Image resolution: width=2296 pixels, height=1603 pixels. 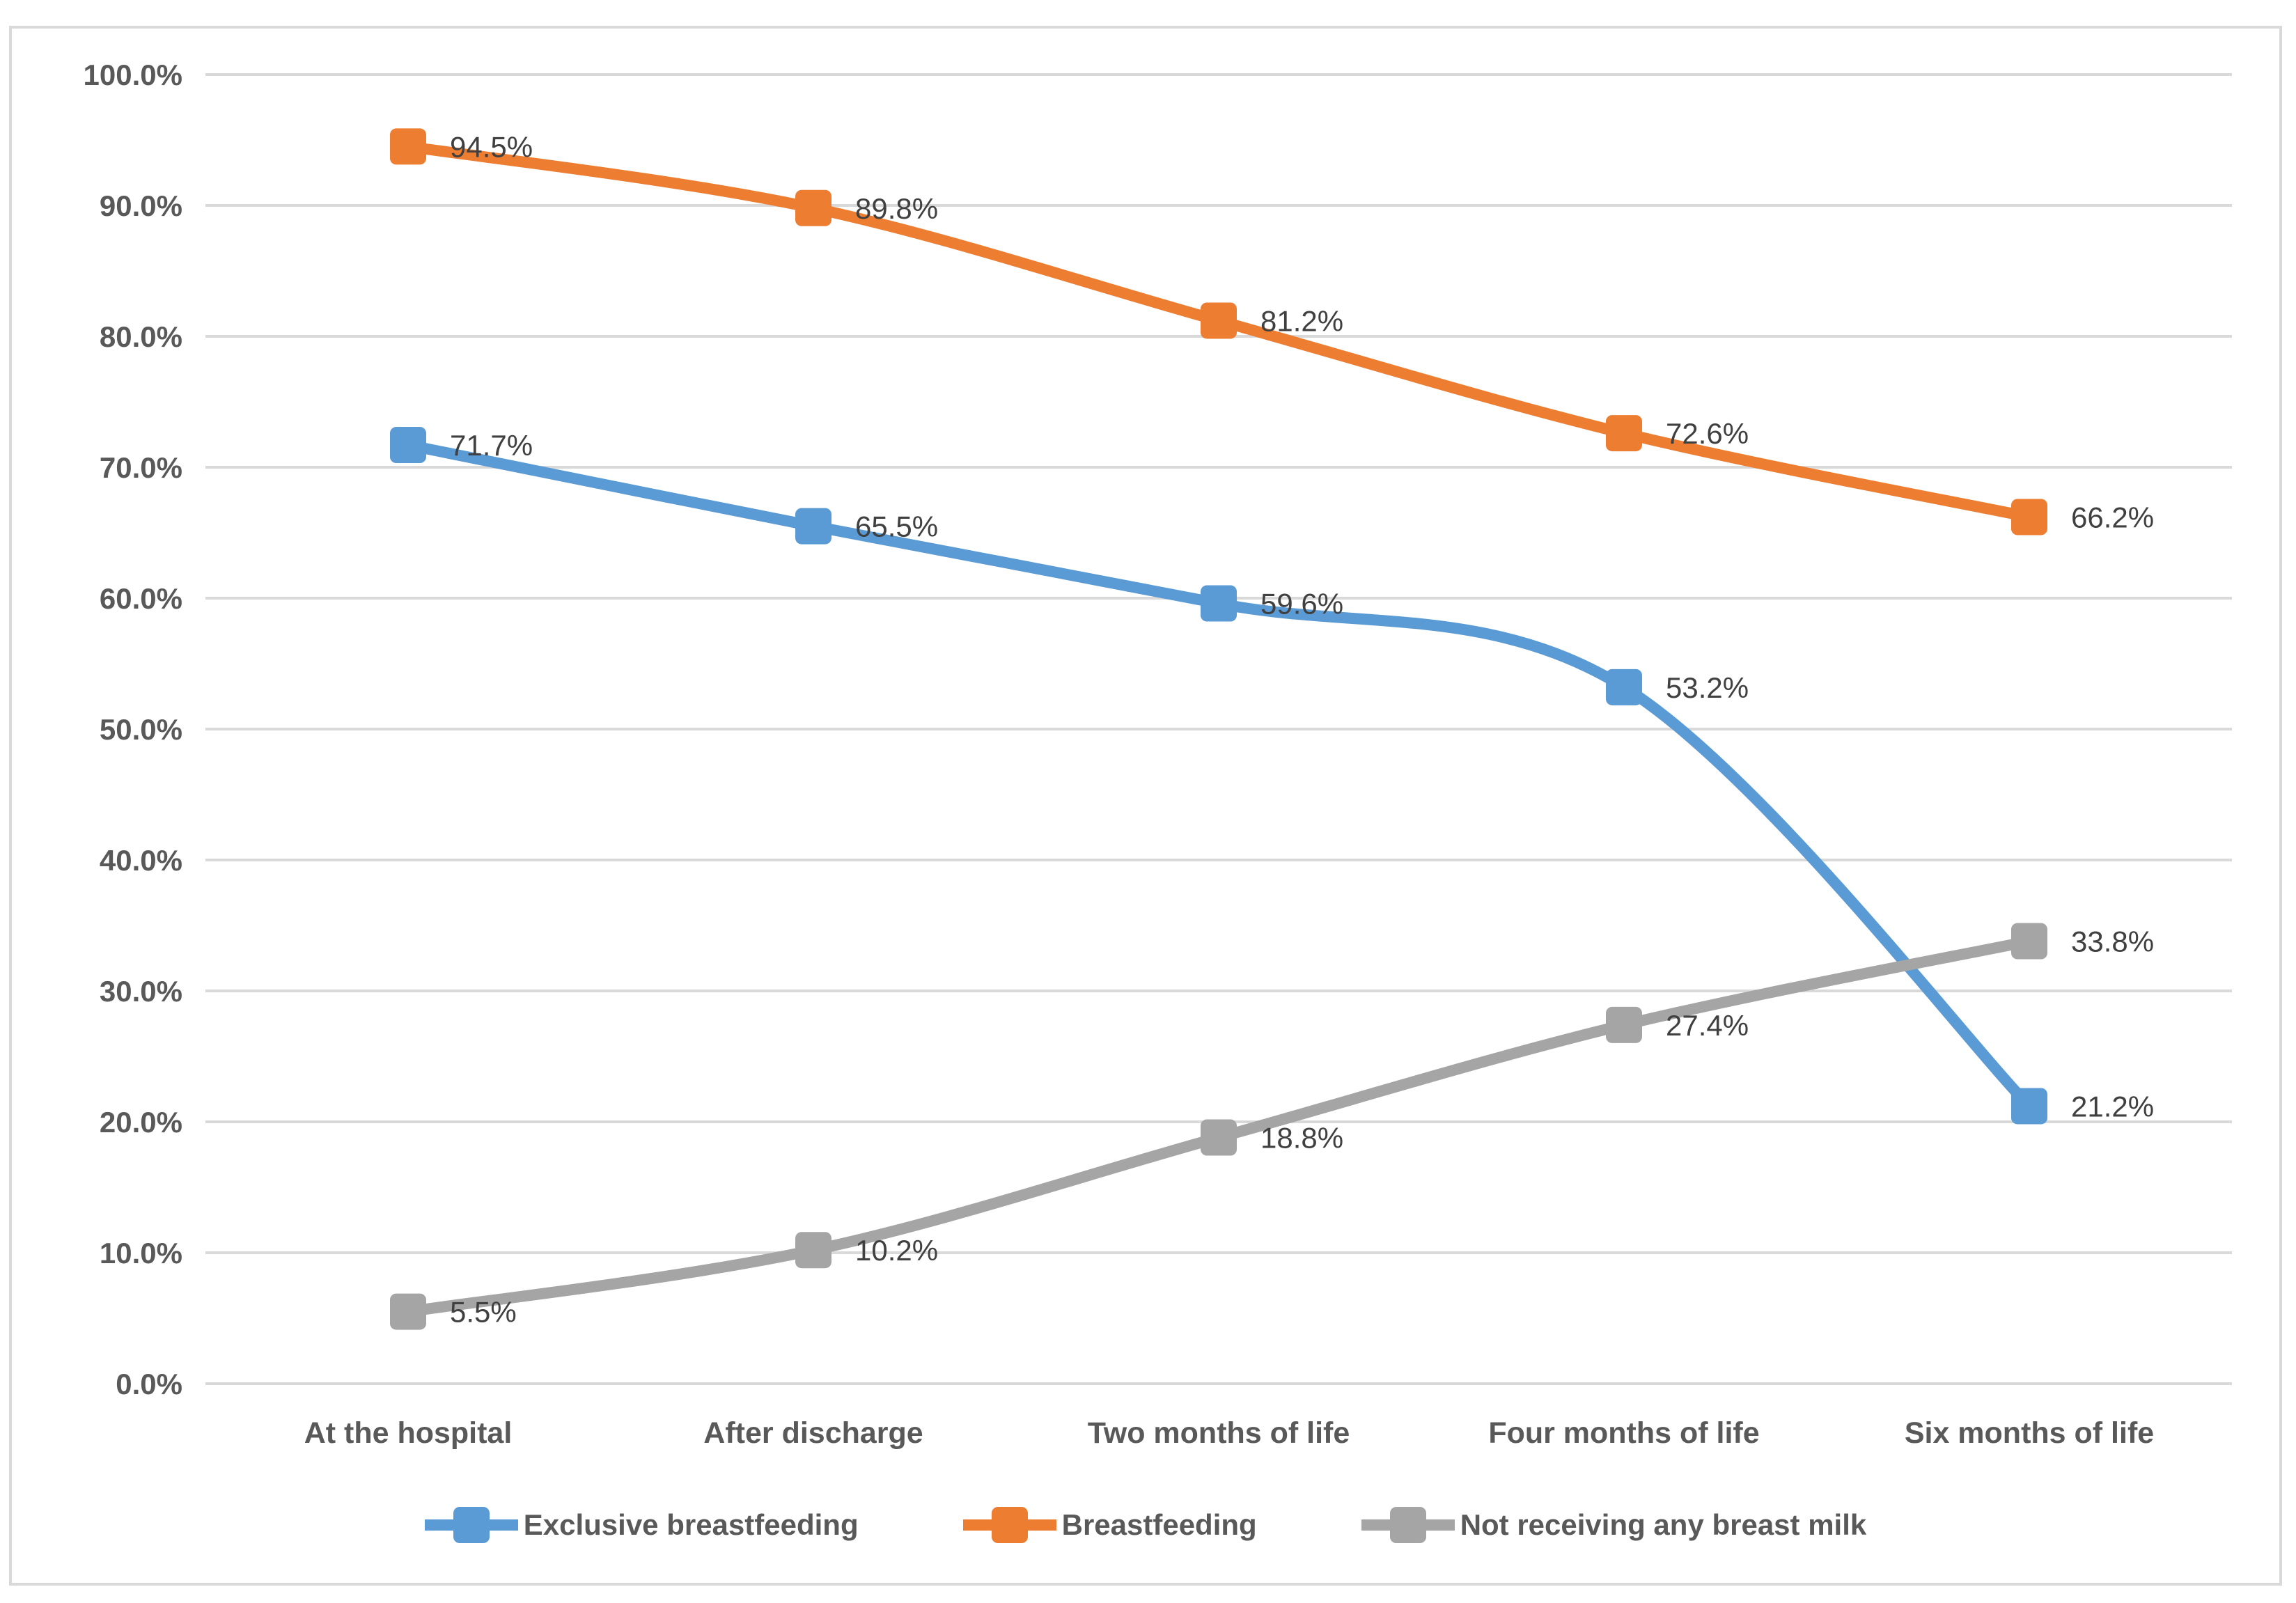 What do you see at coordinates (141, 336) in the screenshot?
I see `y-axis-tick-label: 80.0%` at bounding box center [141, 336].